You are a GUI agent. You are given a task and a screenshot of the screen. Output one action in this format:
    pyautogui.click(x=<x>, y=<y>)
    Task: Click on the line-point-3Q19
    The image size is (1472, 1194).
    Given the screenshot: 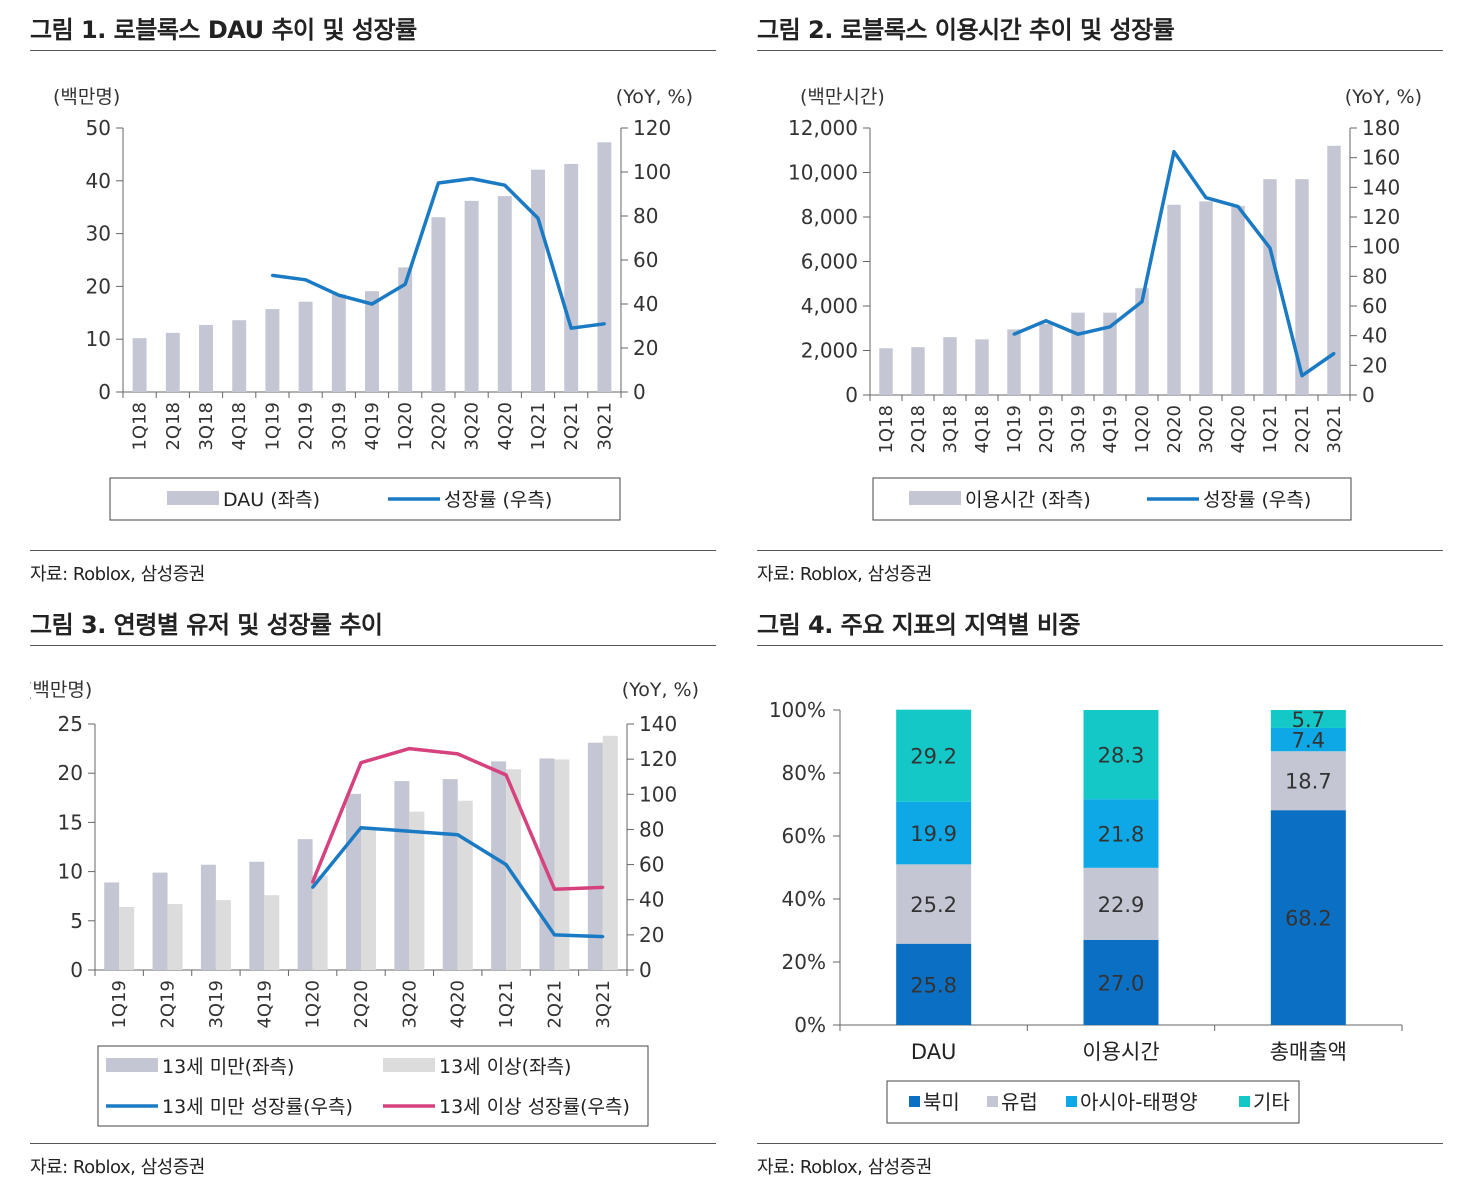 What is the action you would take?
    pyautogui.click(x=339, y=295)
    